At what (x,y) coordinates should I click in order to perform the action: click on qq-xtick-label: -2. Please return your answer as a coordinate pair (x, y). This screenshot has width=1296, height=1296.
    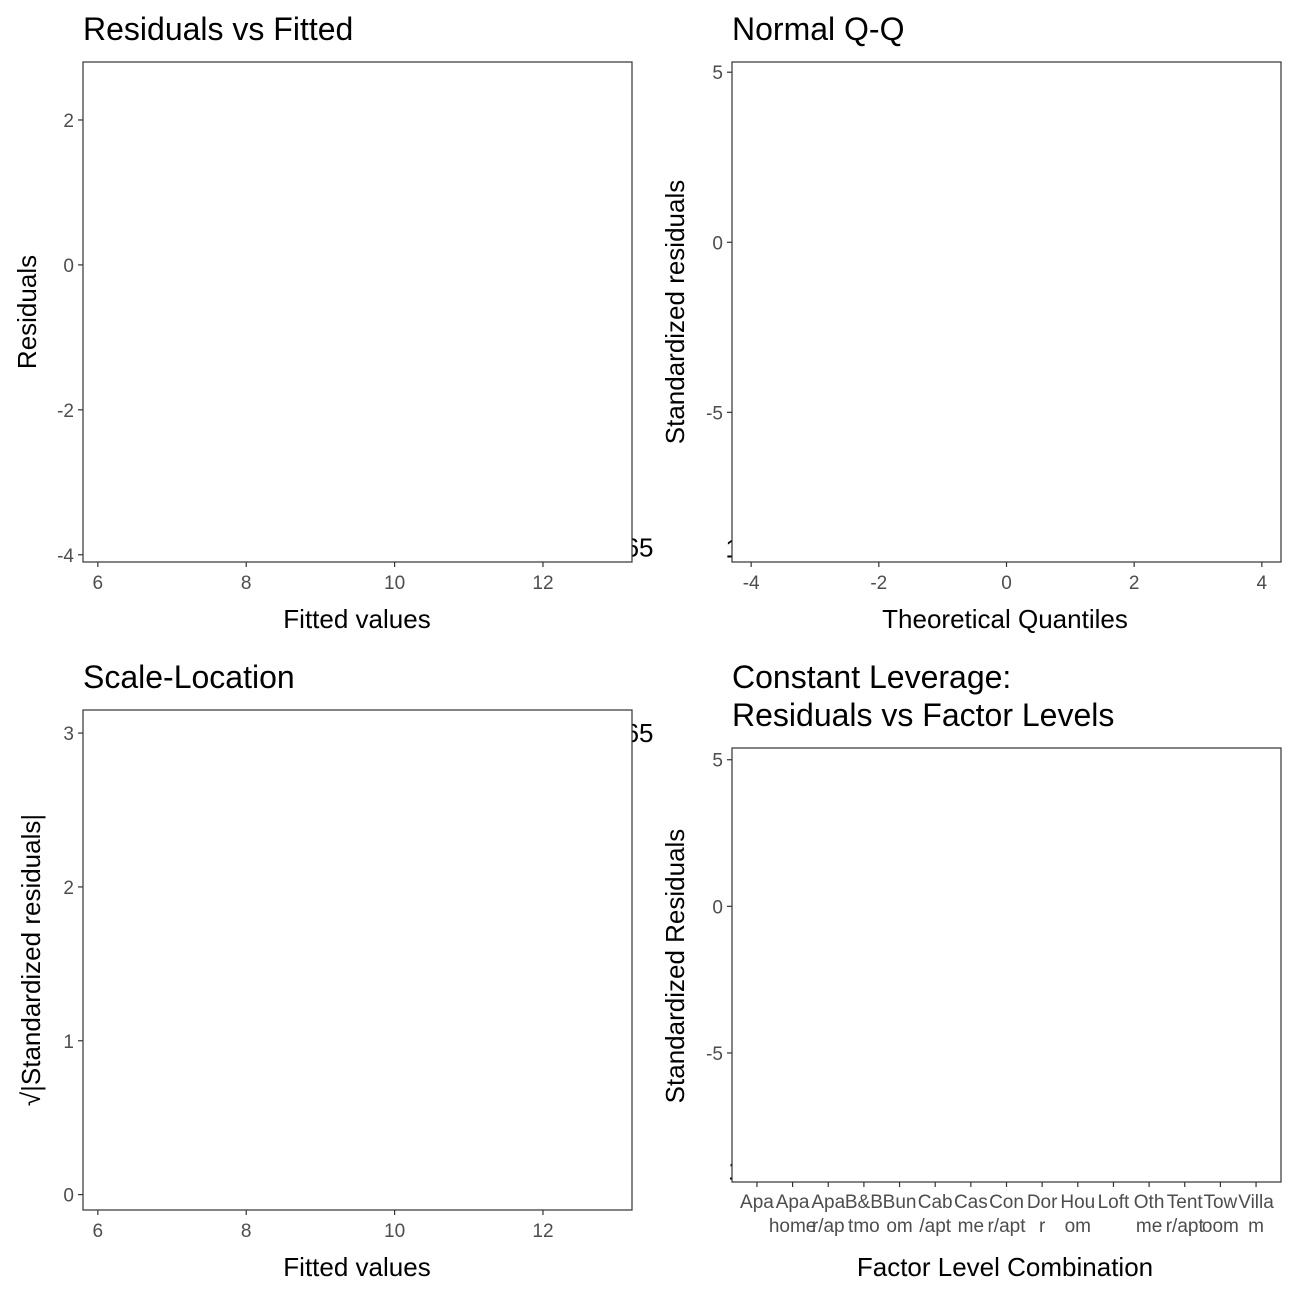
    Looking at the image, I should click on (878, 583).